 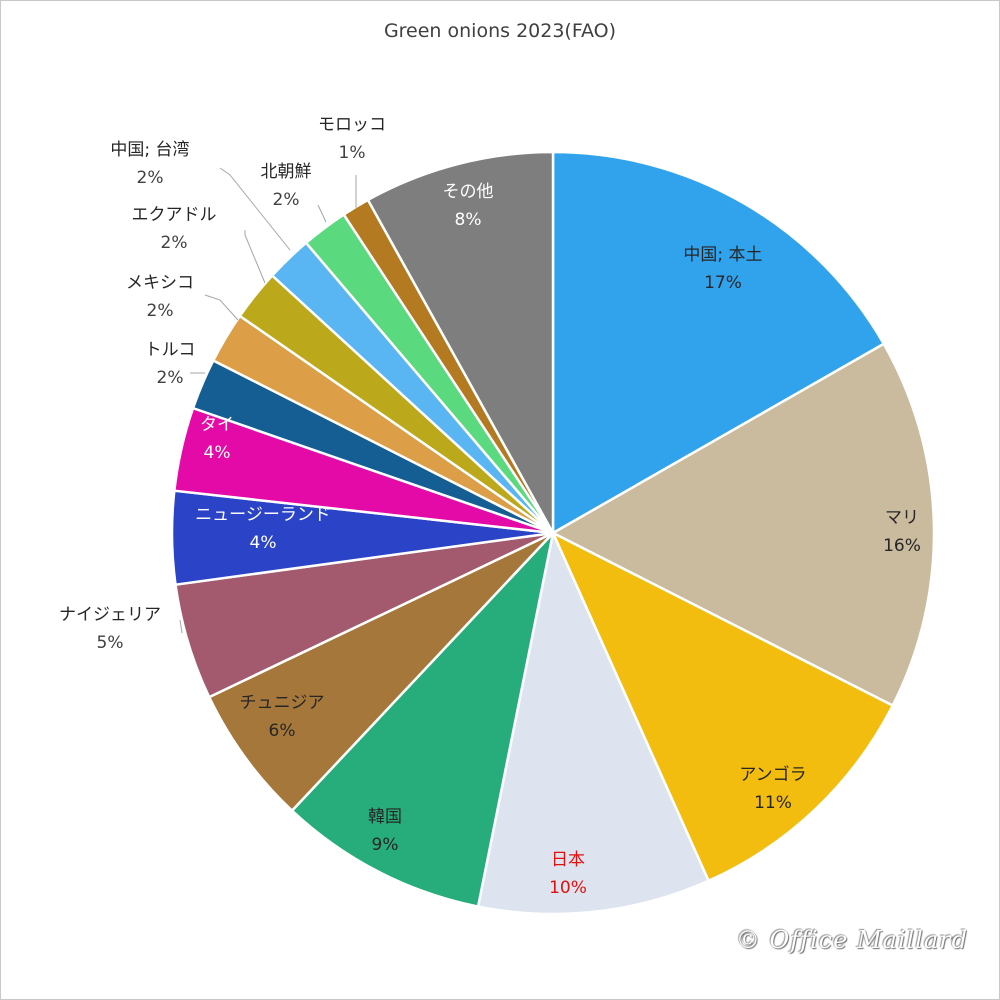 What do you see at coordinates (150, 178) in the screenshot?
I see `slice-12-percent-label: 2%` at bounding box center [150, 178].